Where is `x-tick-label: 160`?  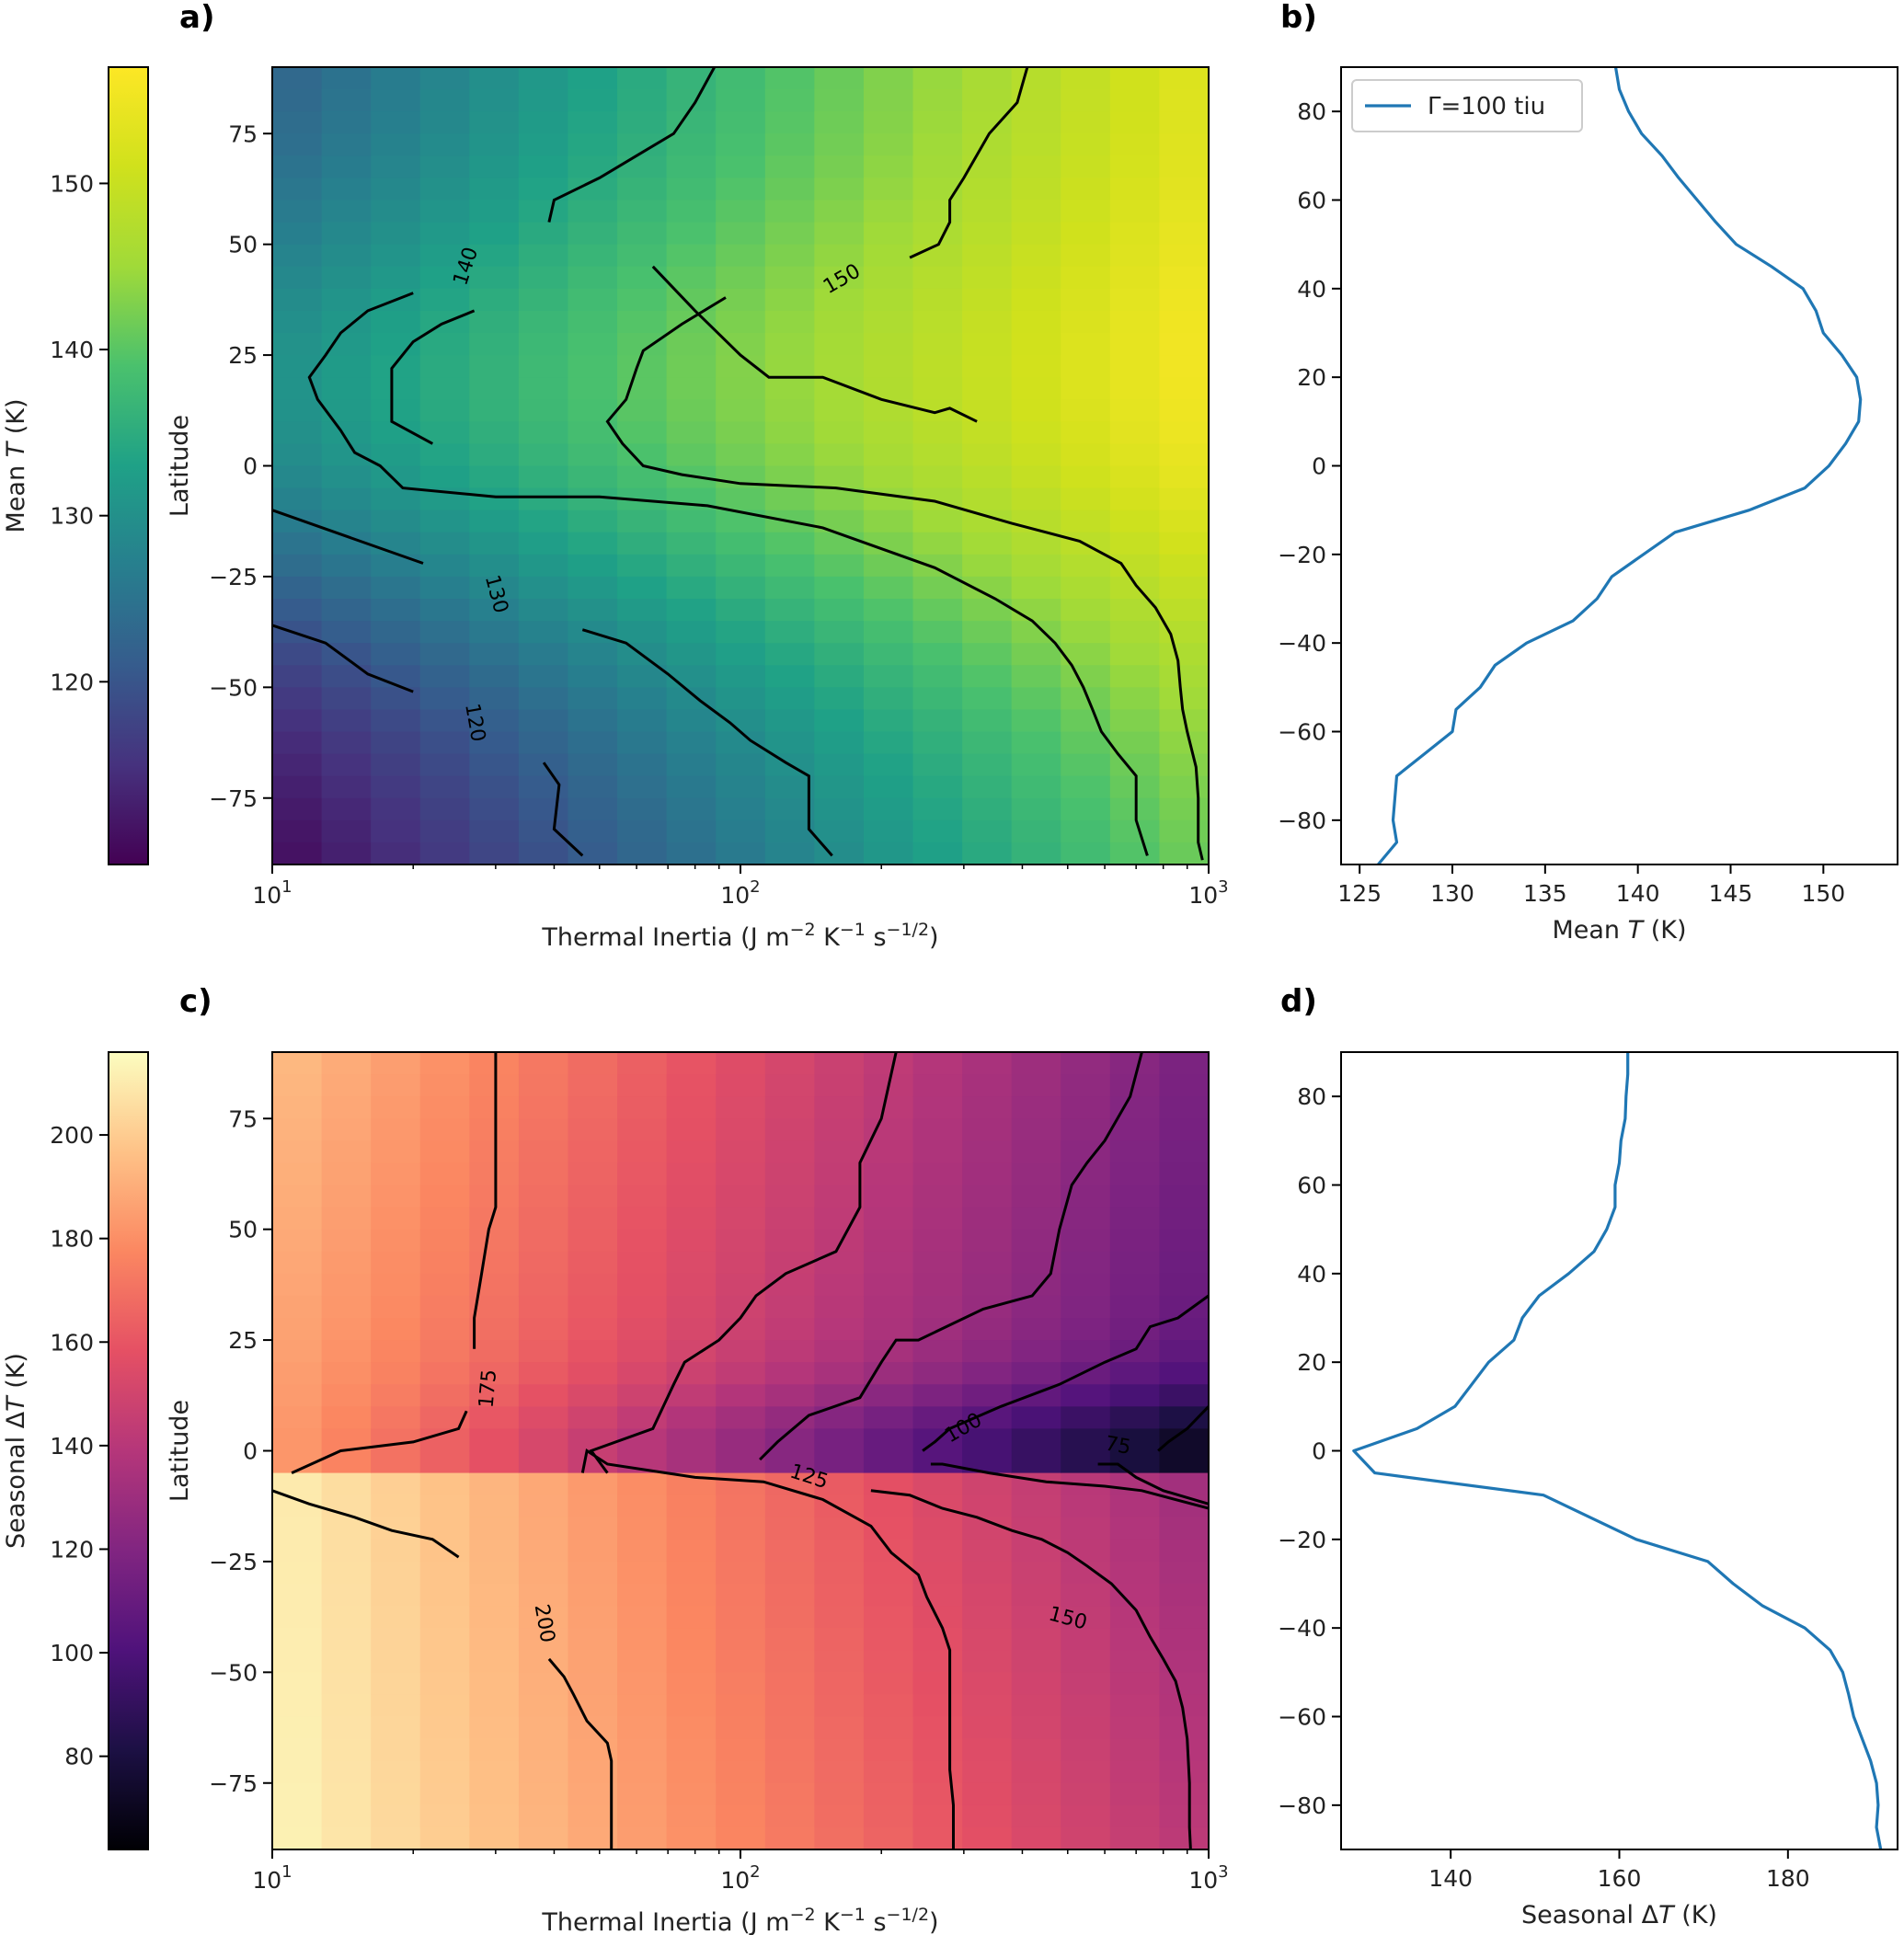 x-tick-label: 160 is located at coordinates (1620, 1878).